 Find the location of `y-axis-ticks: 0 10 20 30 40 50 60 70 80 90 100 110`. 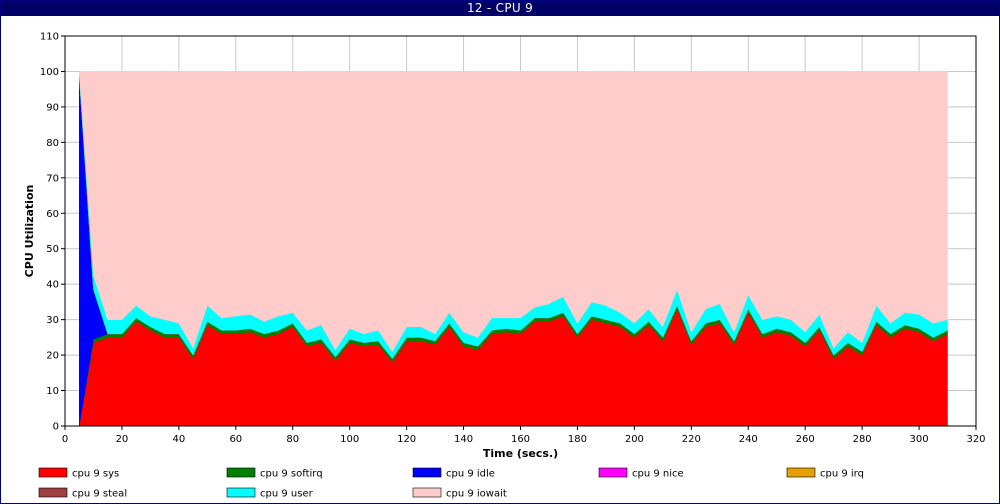

y-axis-ticks: 0 10 20 30 40 50 60 70 80 90 100 110 is located at coordinates (52, 232).